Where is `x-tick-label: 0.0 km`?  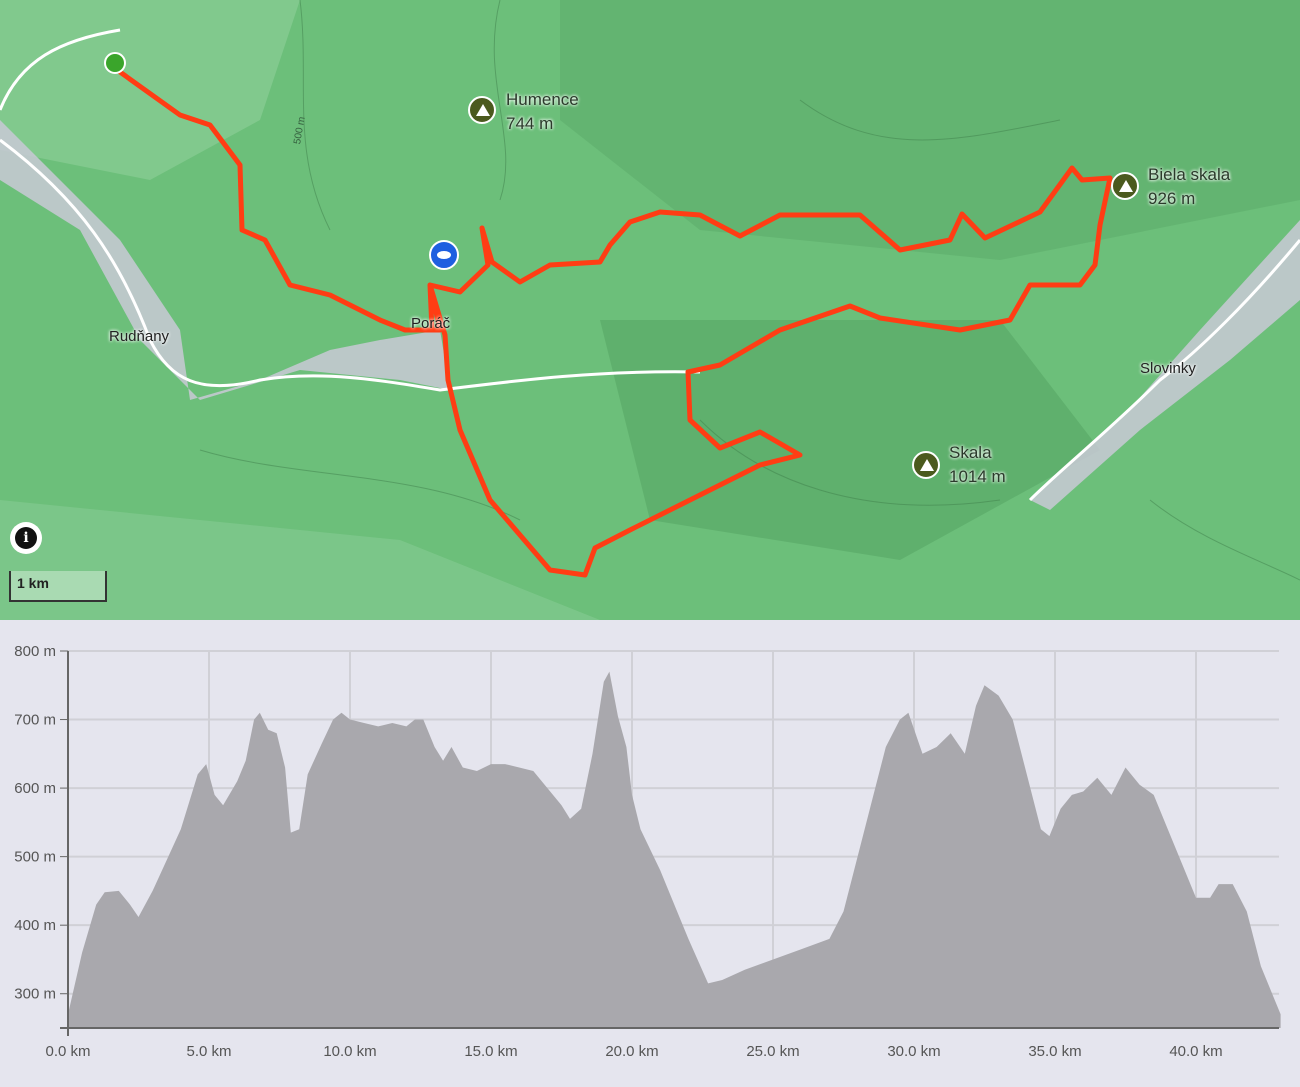 x-tick-label: 0.0 km is located at coordinates (67, 1051).